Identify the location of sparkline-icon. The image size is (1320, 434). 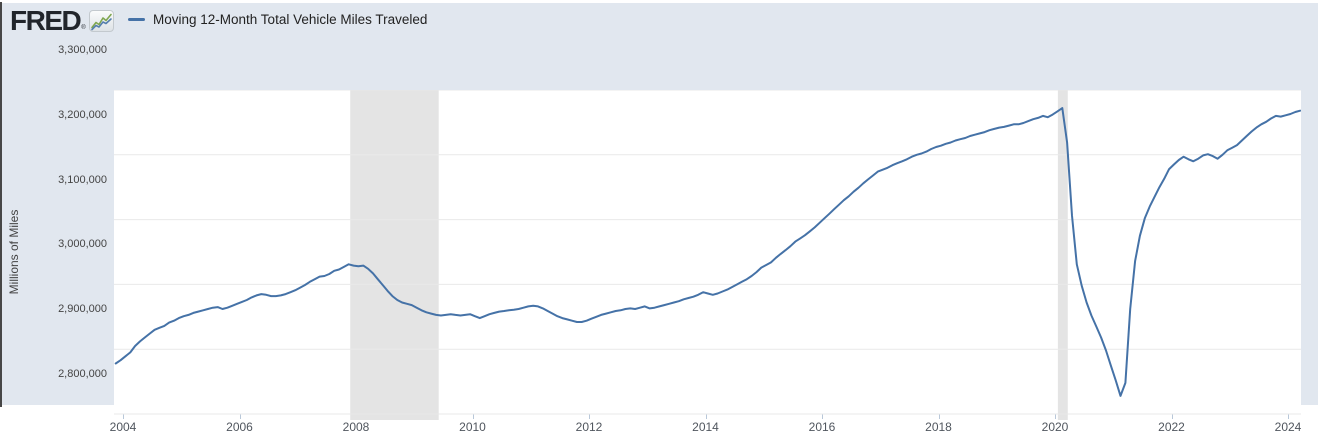
(101, 21).